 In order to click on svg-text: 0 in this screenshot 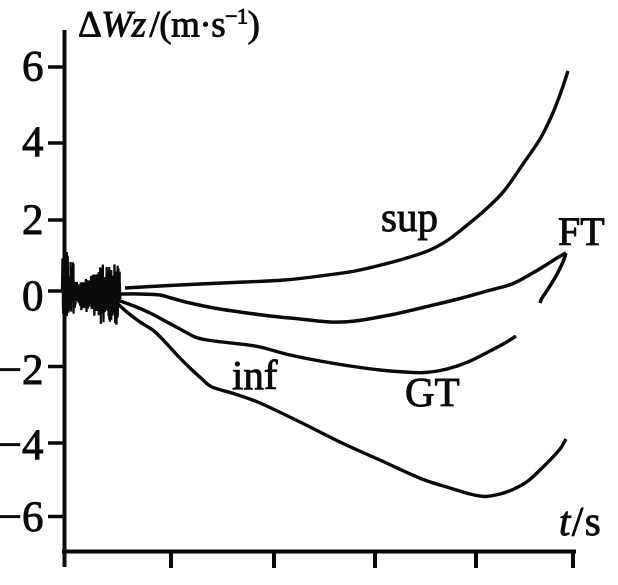, I will do `click(33, 296)`.